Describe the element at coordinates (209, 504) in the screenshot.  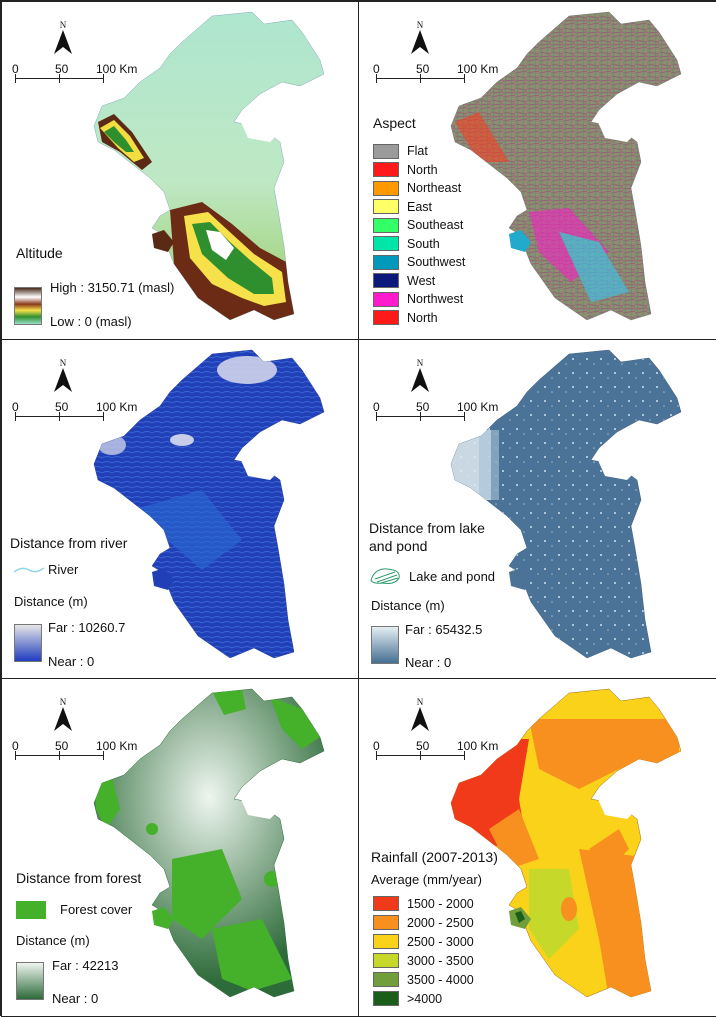
I see `river-distance-map` at that location.